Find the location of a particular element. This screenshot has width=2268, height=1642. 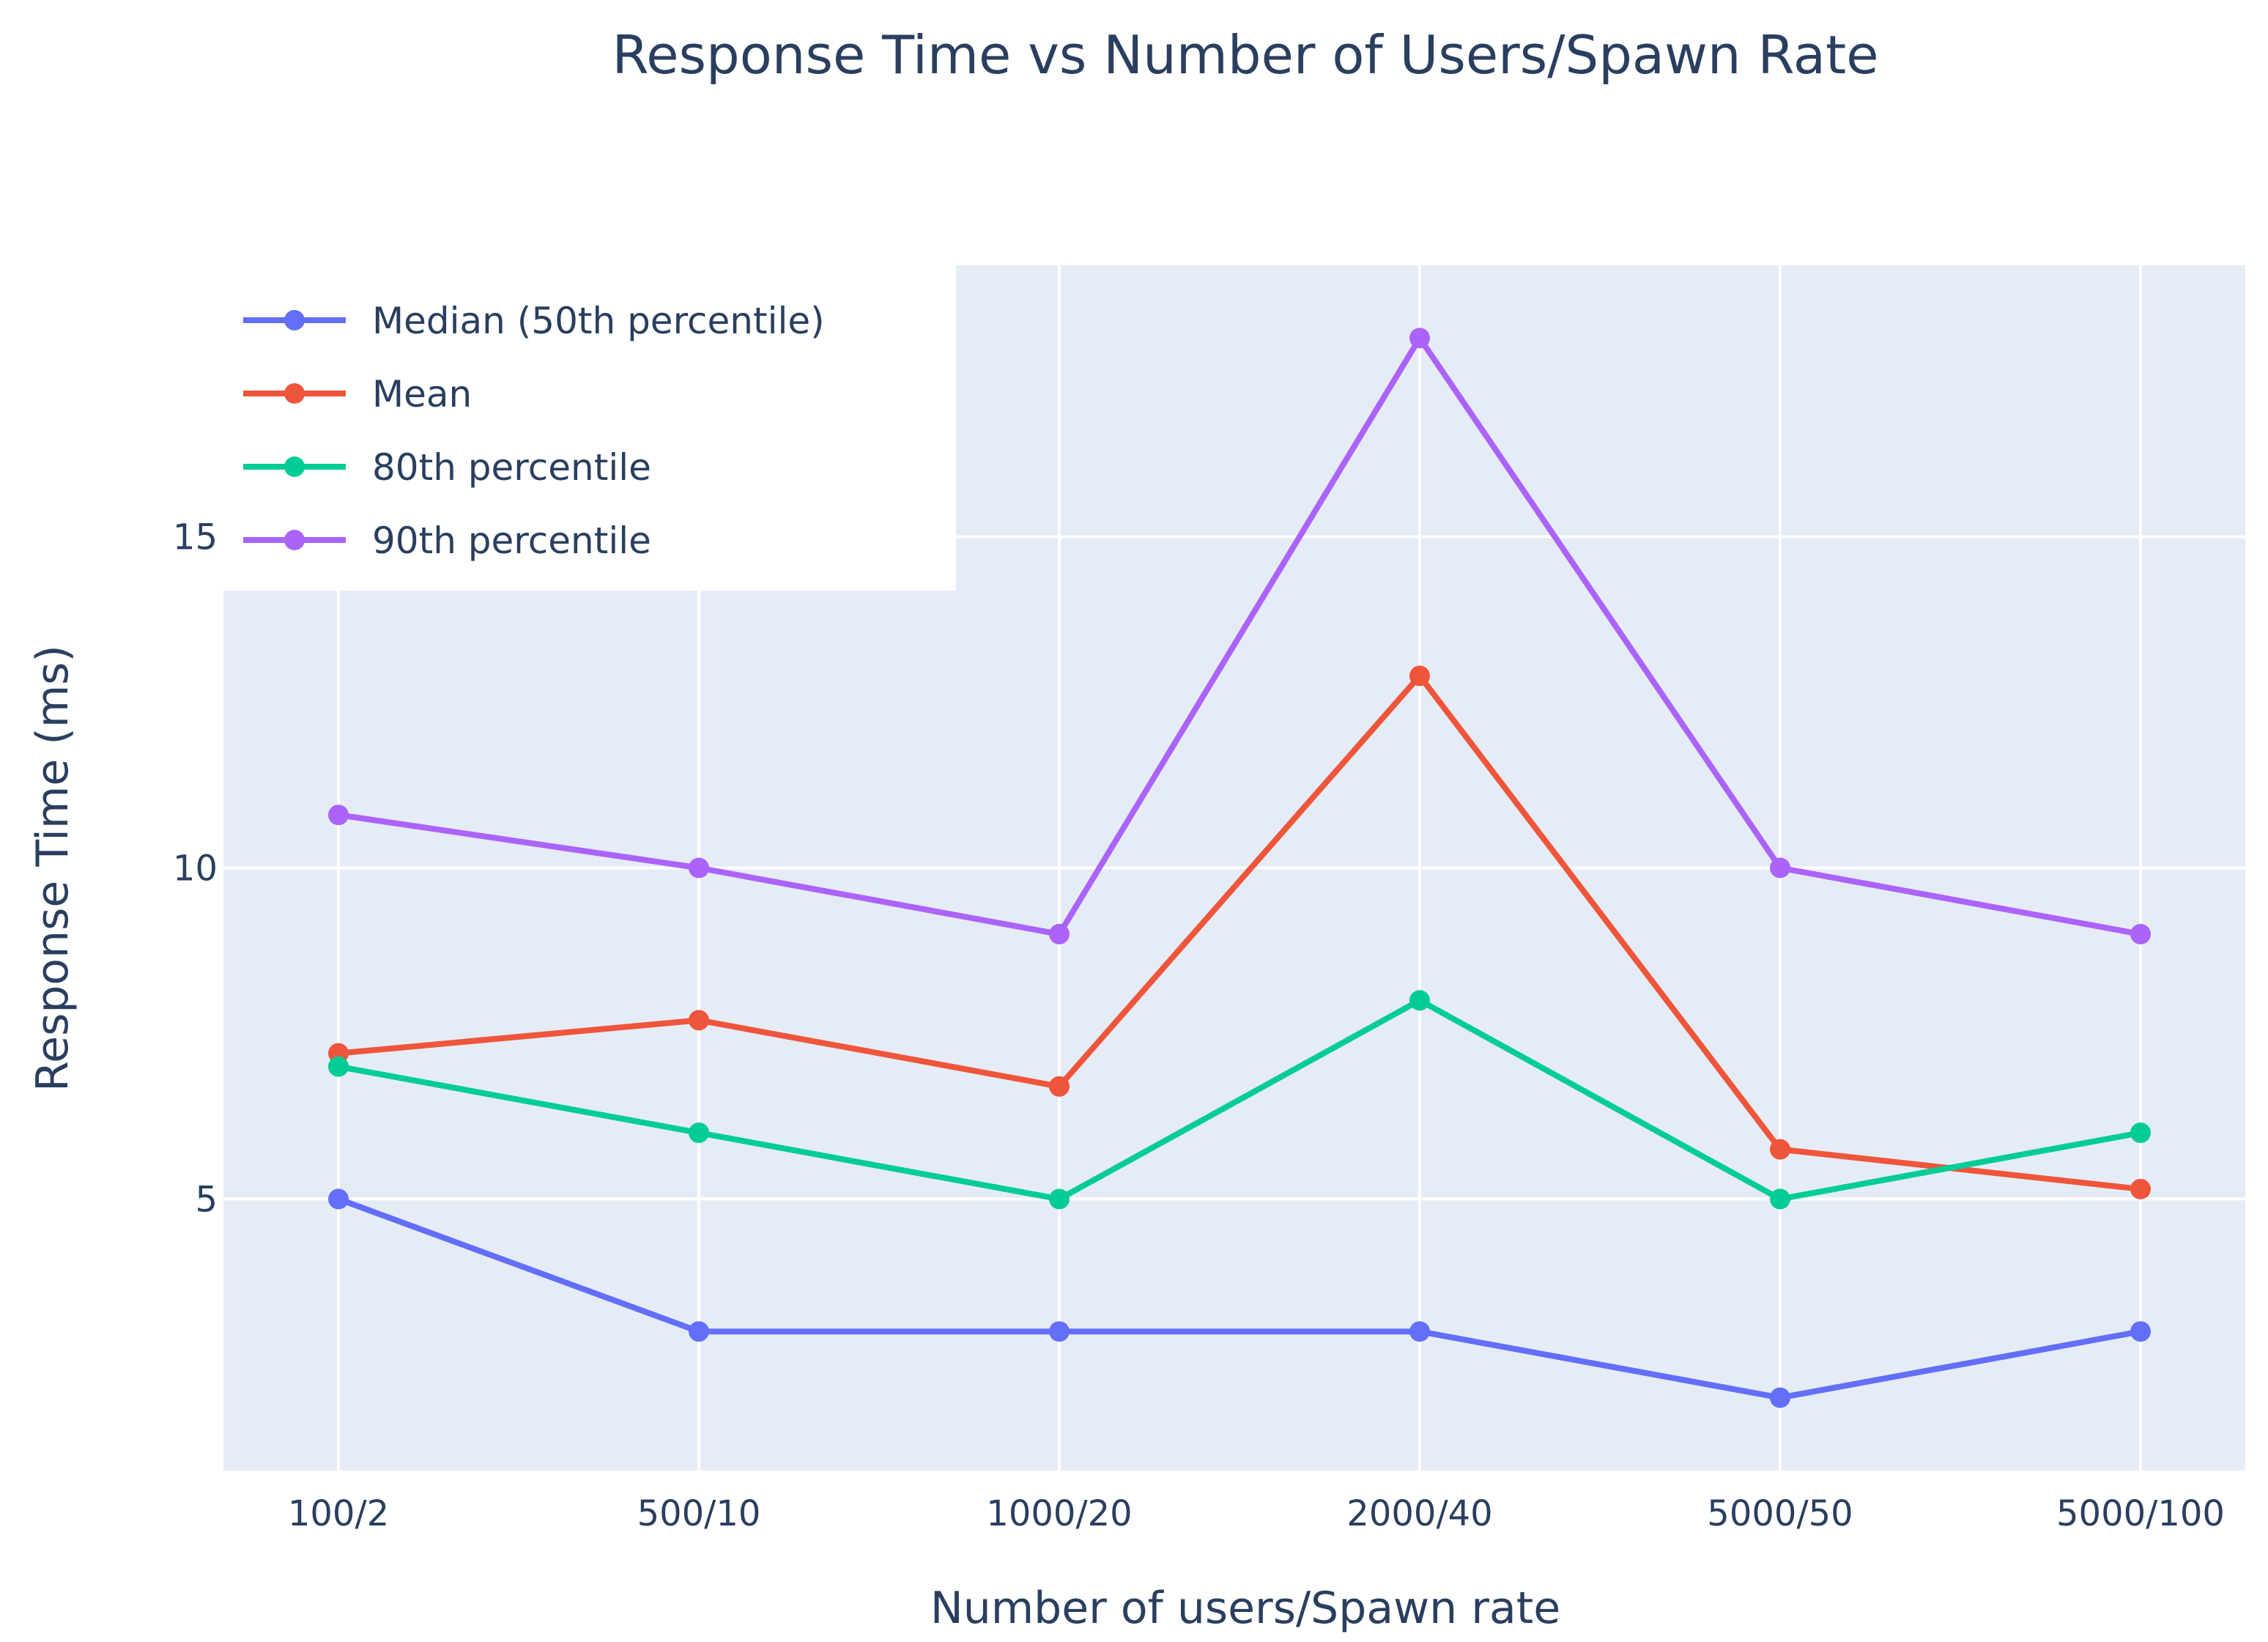

y-tick-labels: 5 10 15 is located at coordinates (195, 869).